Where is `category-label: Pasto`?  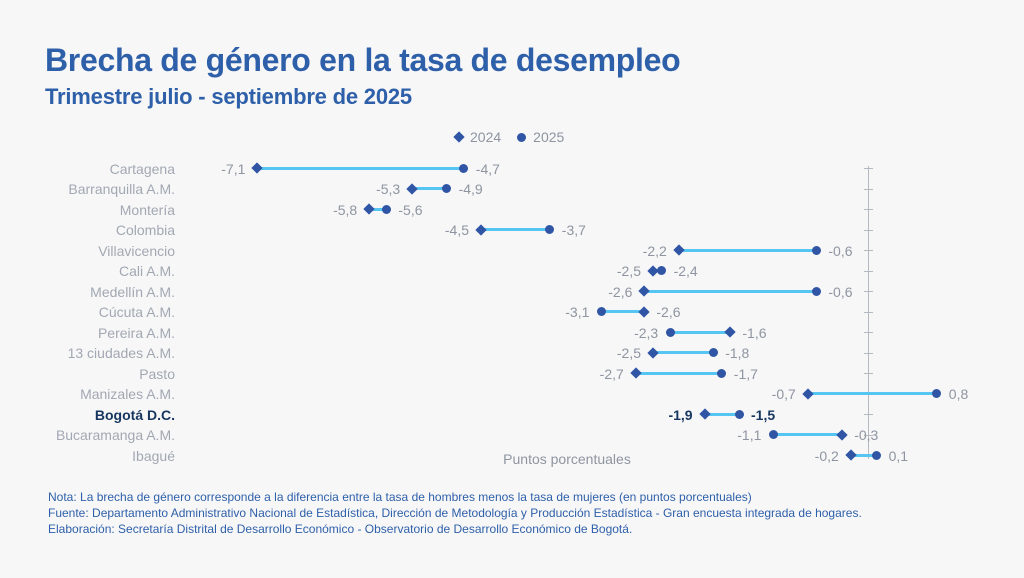
category-label: Pasto is located at coordinates (157, 373).